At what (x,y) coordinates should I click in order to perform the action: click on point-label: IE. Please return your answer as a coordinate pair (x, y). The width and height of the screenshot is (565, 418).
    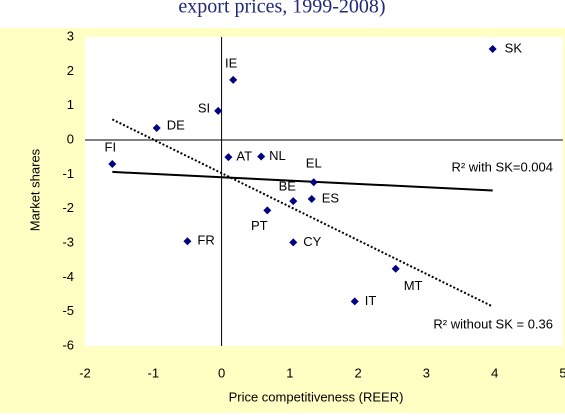
    Looking at the image, I should click on (231, 62).